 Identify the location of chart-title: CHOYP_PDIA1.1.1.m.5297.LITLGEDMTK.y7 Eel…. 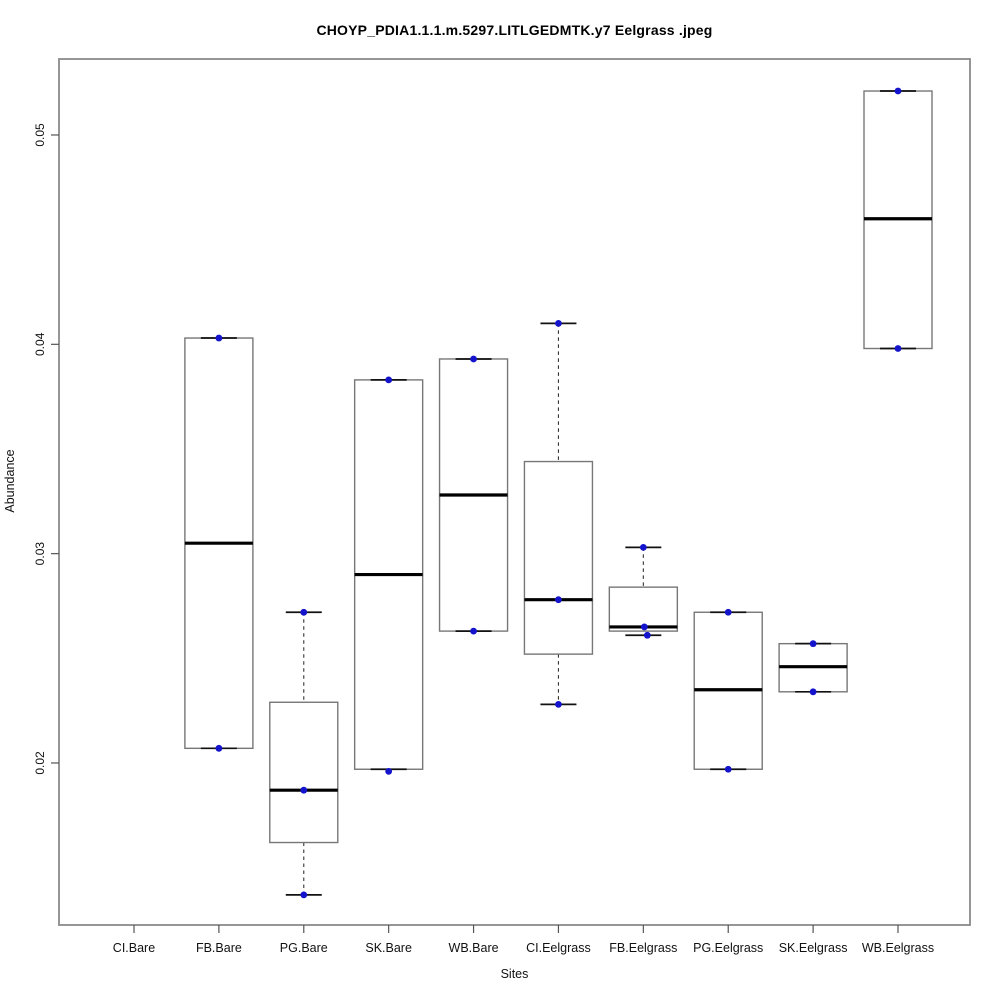
(514, 30).